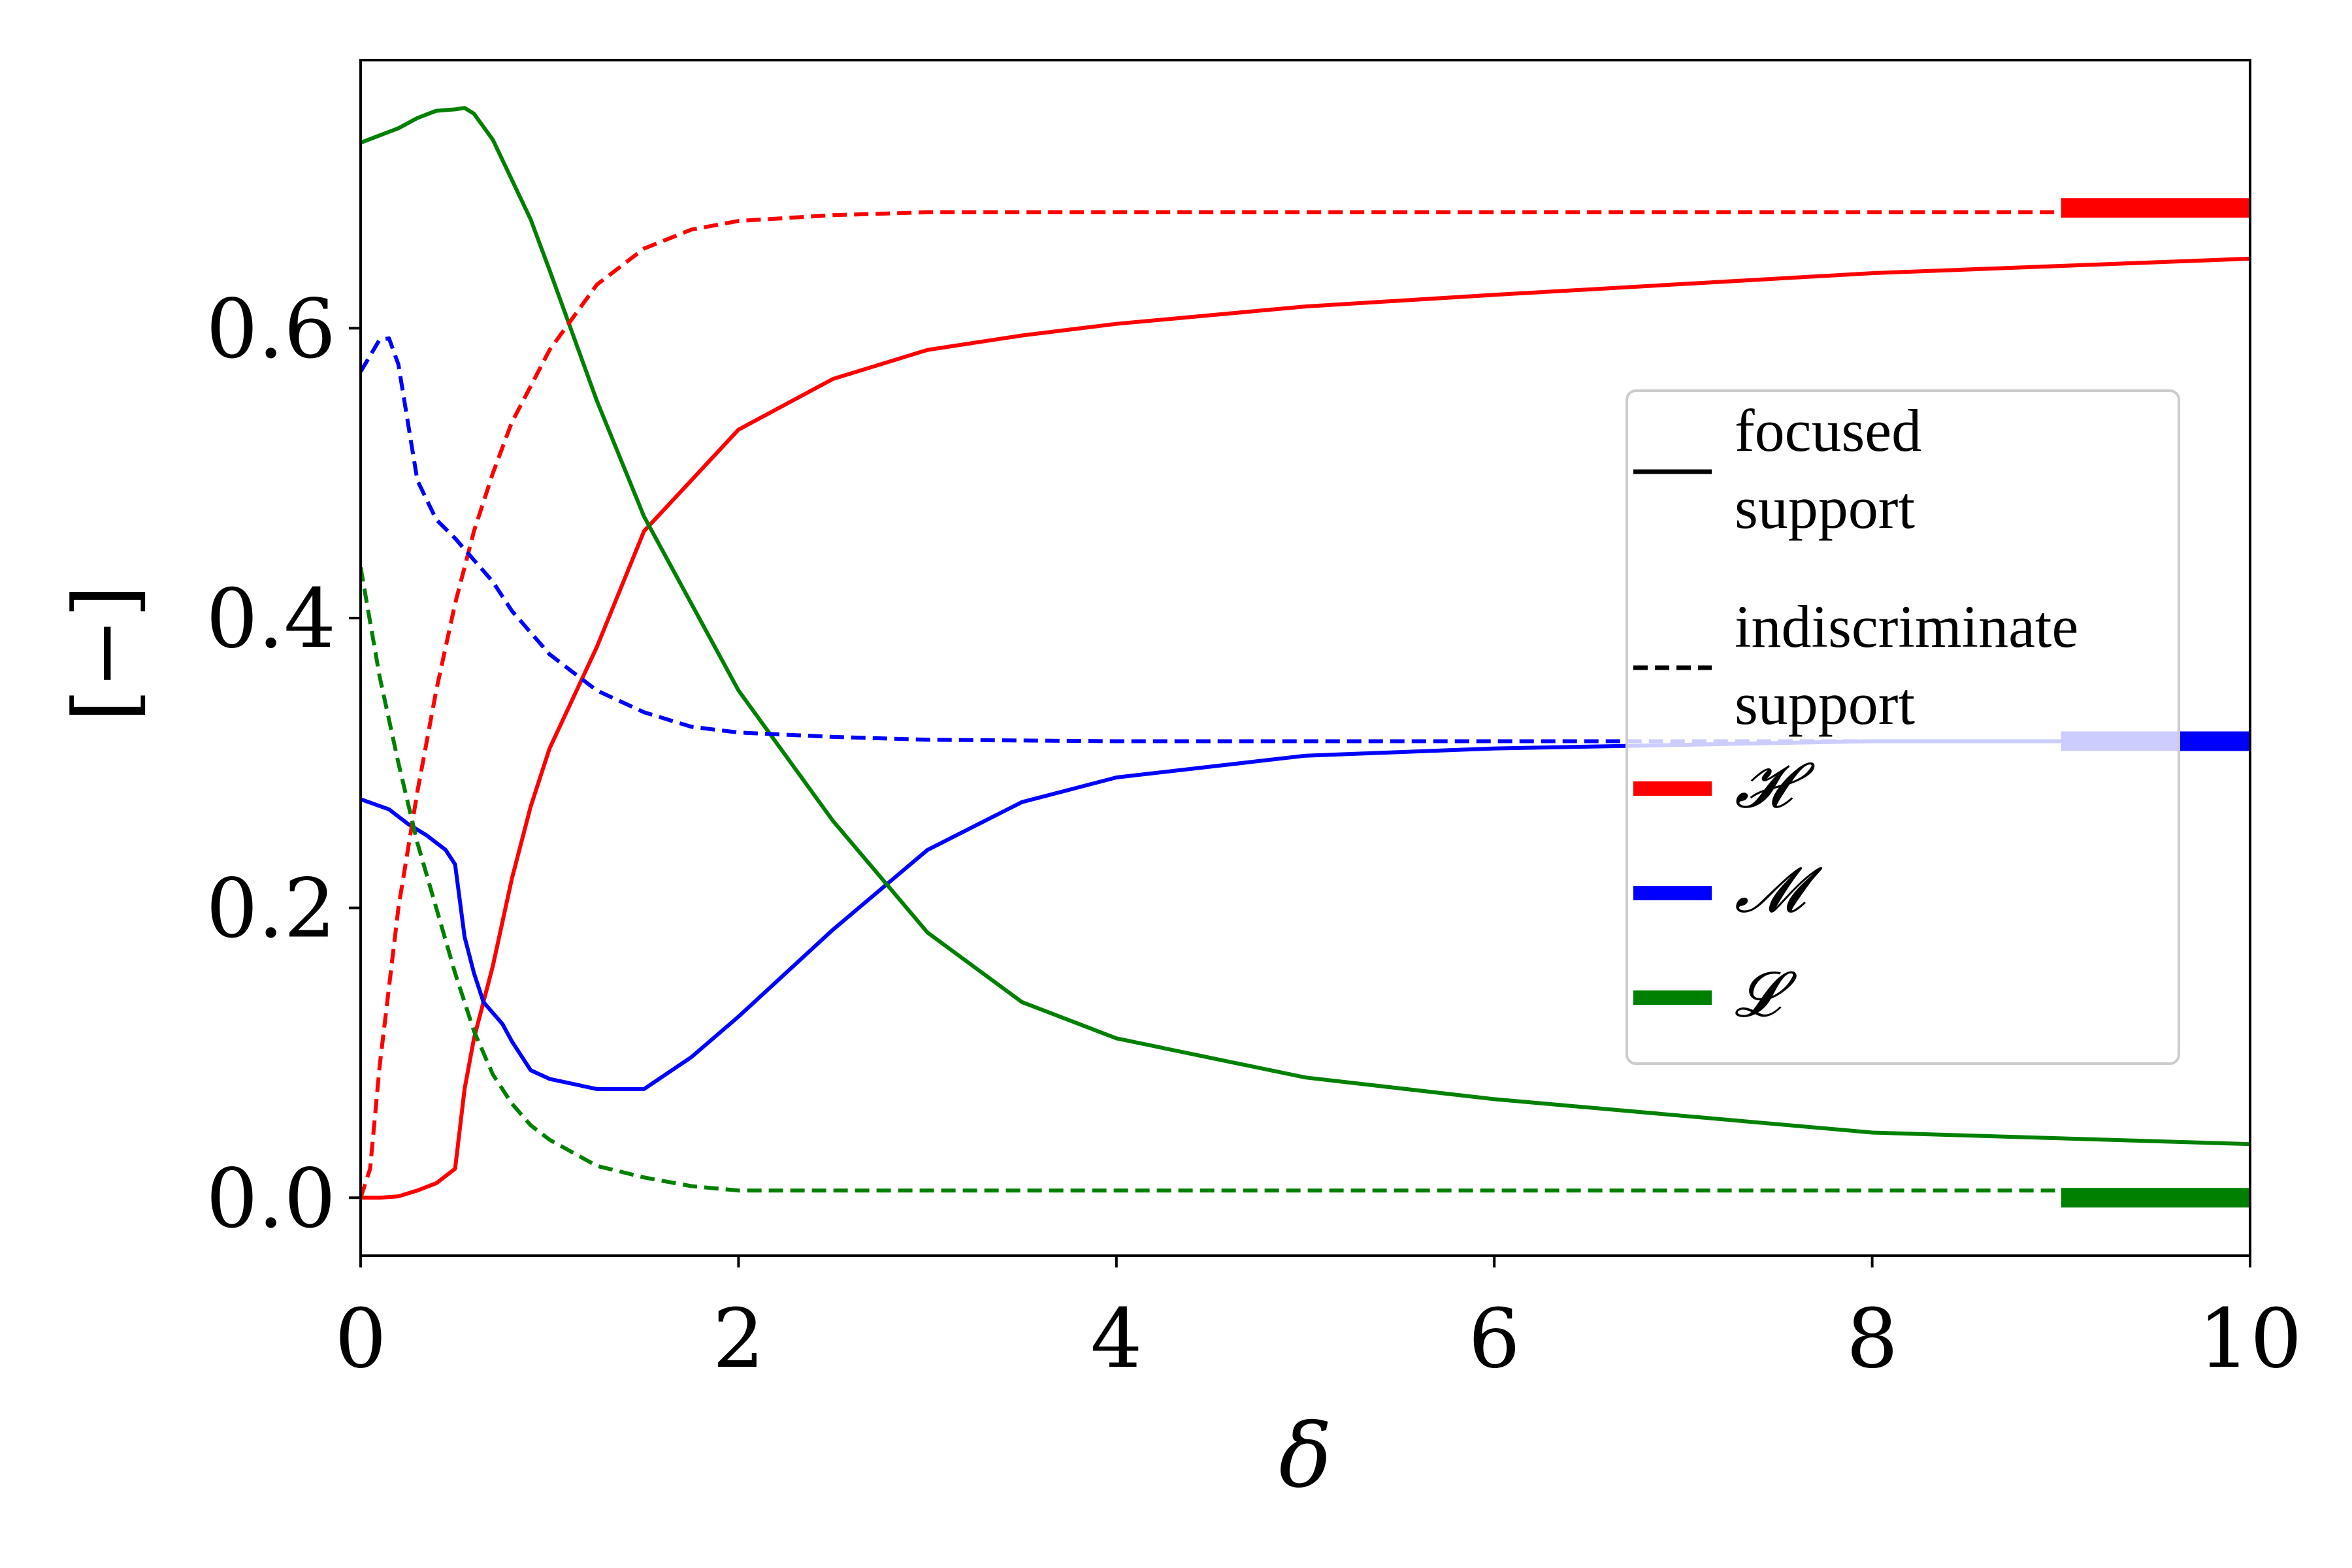  What do you see at coordinates (271, 329) in the screenshot?
I see `y-tick-label: 0.6` at bounding box center [271, 329].